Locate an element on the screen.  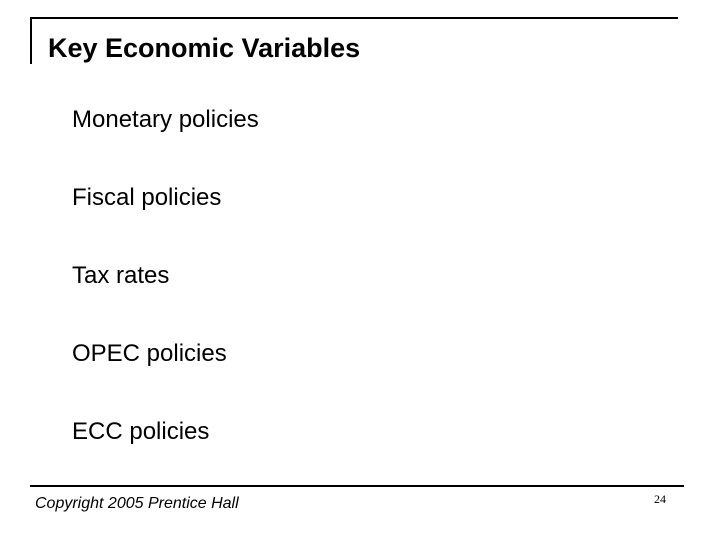
bullet-item-fiscal-policies: Fiscal policies is located at coordinates (147, 197).